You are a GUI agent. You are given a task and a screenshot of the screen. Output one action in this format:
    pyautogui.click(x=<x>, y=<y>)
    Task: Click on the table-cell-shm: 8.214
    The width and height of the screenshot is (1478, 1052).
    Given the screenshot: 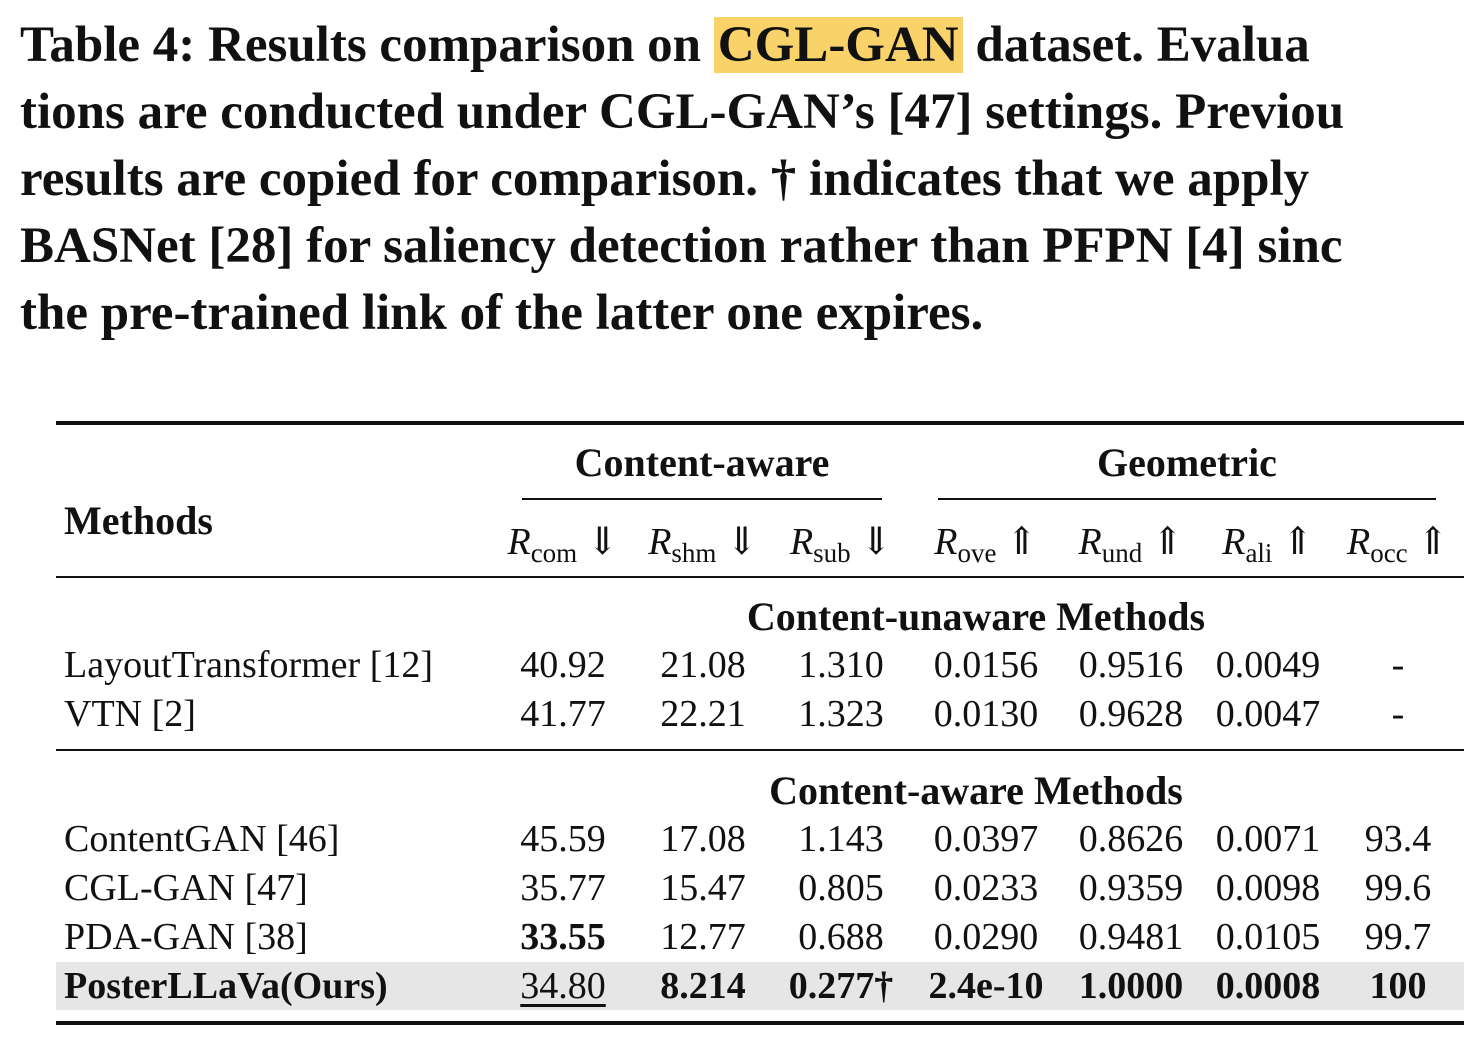 What is the action you would take?
    pyautogui.click(x=703, y=986)
    